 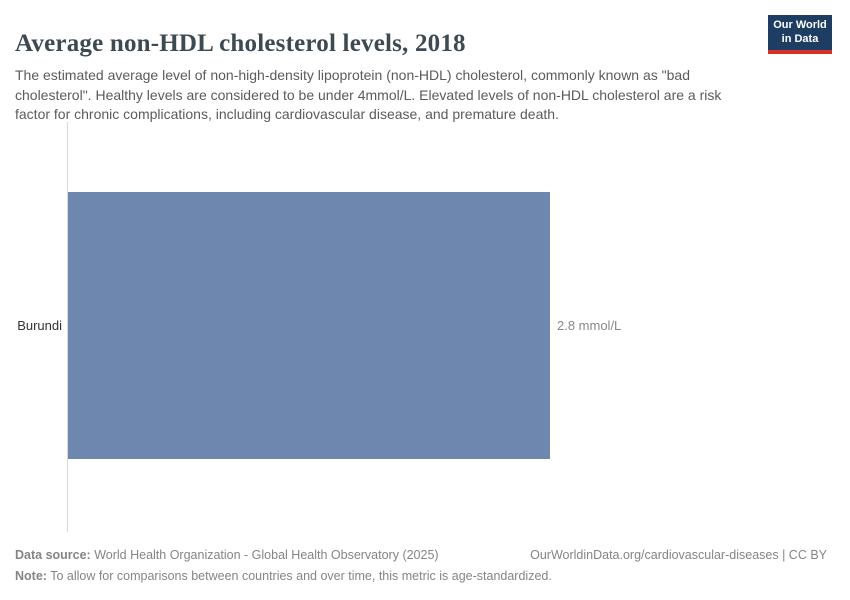 I want to click on bar-value-label: 2.8 mmol/L, so click(x=589, y=325).